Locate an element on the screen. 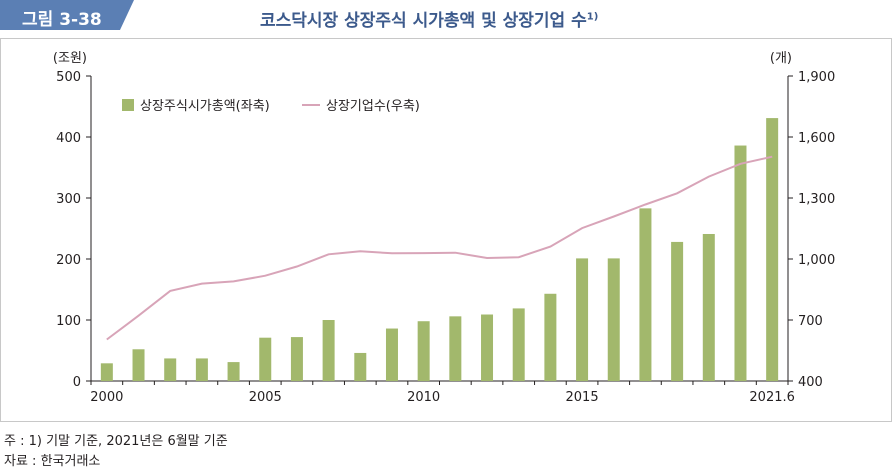 Image resolution: width=894 pixels, height=472 pixels. left-axis-tick-label: 200 is located at coordinates (68, 260).